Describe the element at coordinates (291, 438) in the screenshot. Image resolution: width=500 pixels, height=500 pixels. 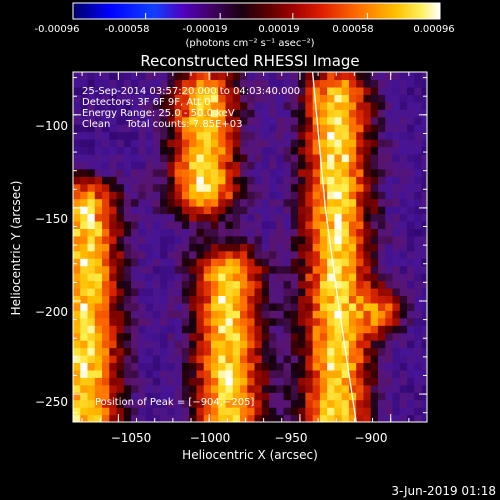
I see `x-tick-label: −950` at that location.